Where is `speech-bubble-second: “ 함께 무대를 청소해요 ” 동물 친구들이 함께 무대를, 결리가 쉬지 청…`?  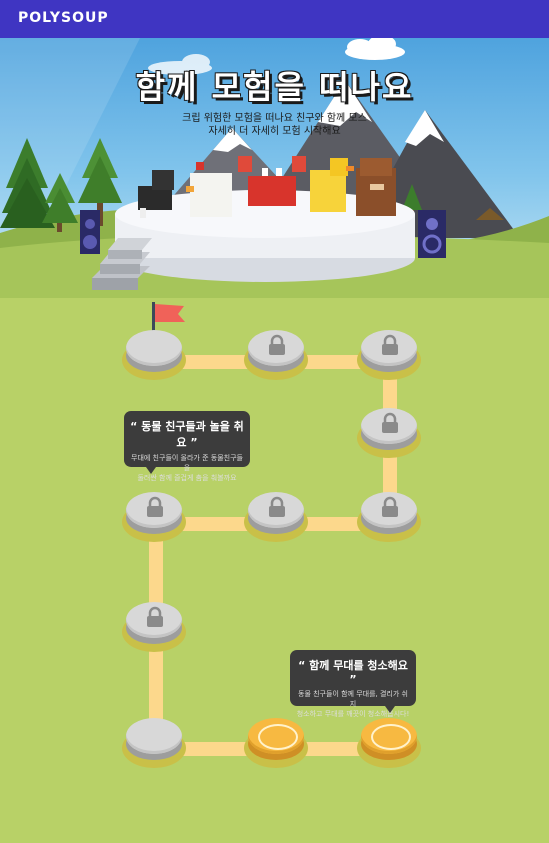 speech-bubble-second: “ 함께 무대를 청소해요 ” 동물 친구들이 함께 무대를, 결리가 쉬지 청… is located at coordinates (353, 684).